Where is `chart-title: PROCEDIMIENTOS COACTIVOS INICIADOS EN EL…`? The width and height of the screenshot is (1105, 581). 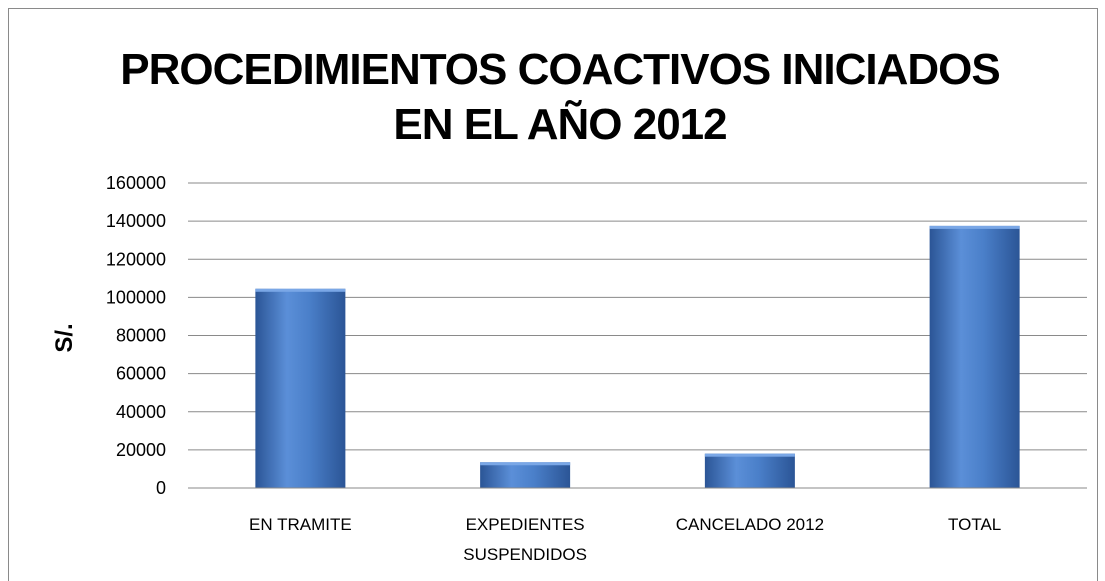
chart-title: PROCEDIMIENTOS COACTIVOS INICIADOS EN EL… is located at coordinates (560, 97).